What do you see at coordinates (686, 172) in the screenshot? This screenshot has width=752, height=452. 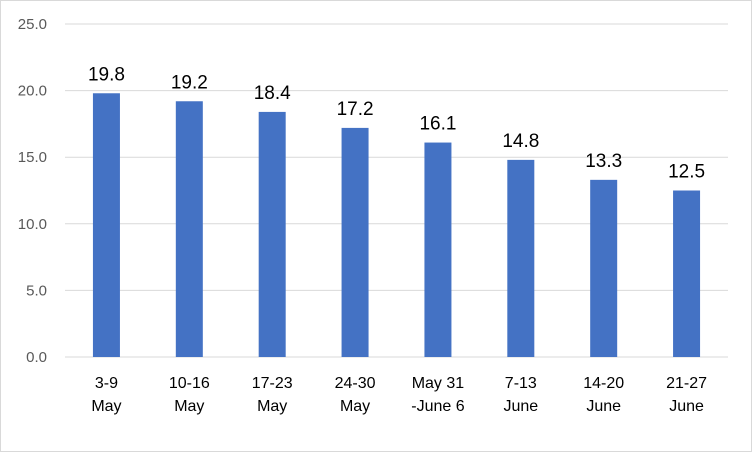 I see `data-label: 12.5` at bounding box center [686, 172].